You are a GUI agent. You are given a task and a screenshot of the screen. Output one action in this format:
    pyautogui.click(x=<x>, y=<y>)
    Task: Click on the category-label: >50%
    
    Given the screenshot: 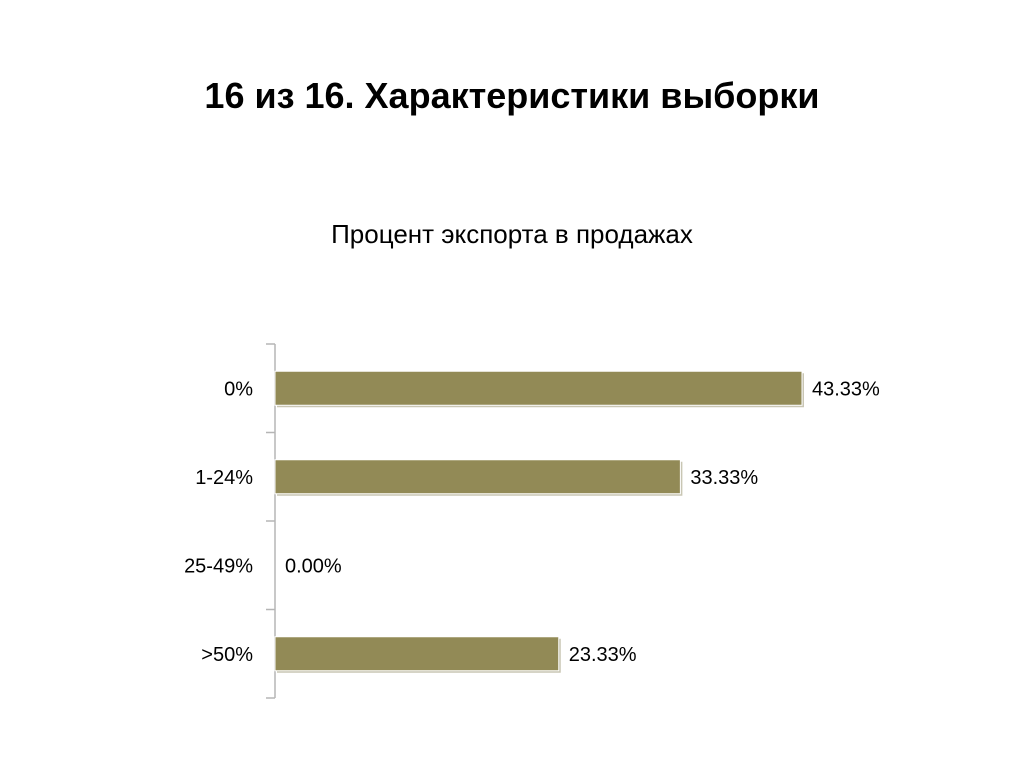 What is the action you would take?
    pyautogui.click(x=227, y=655)
    